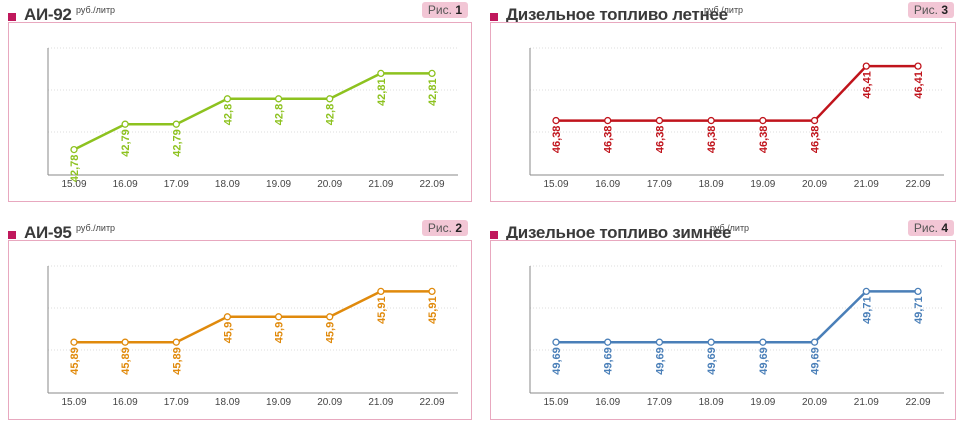  Describe the element at coordinates (236, 230) in the screenshot. I see `panel-header: АИ-95 руб./литр Рис. 2` at that location.